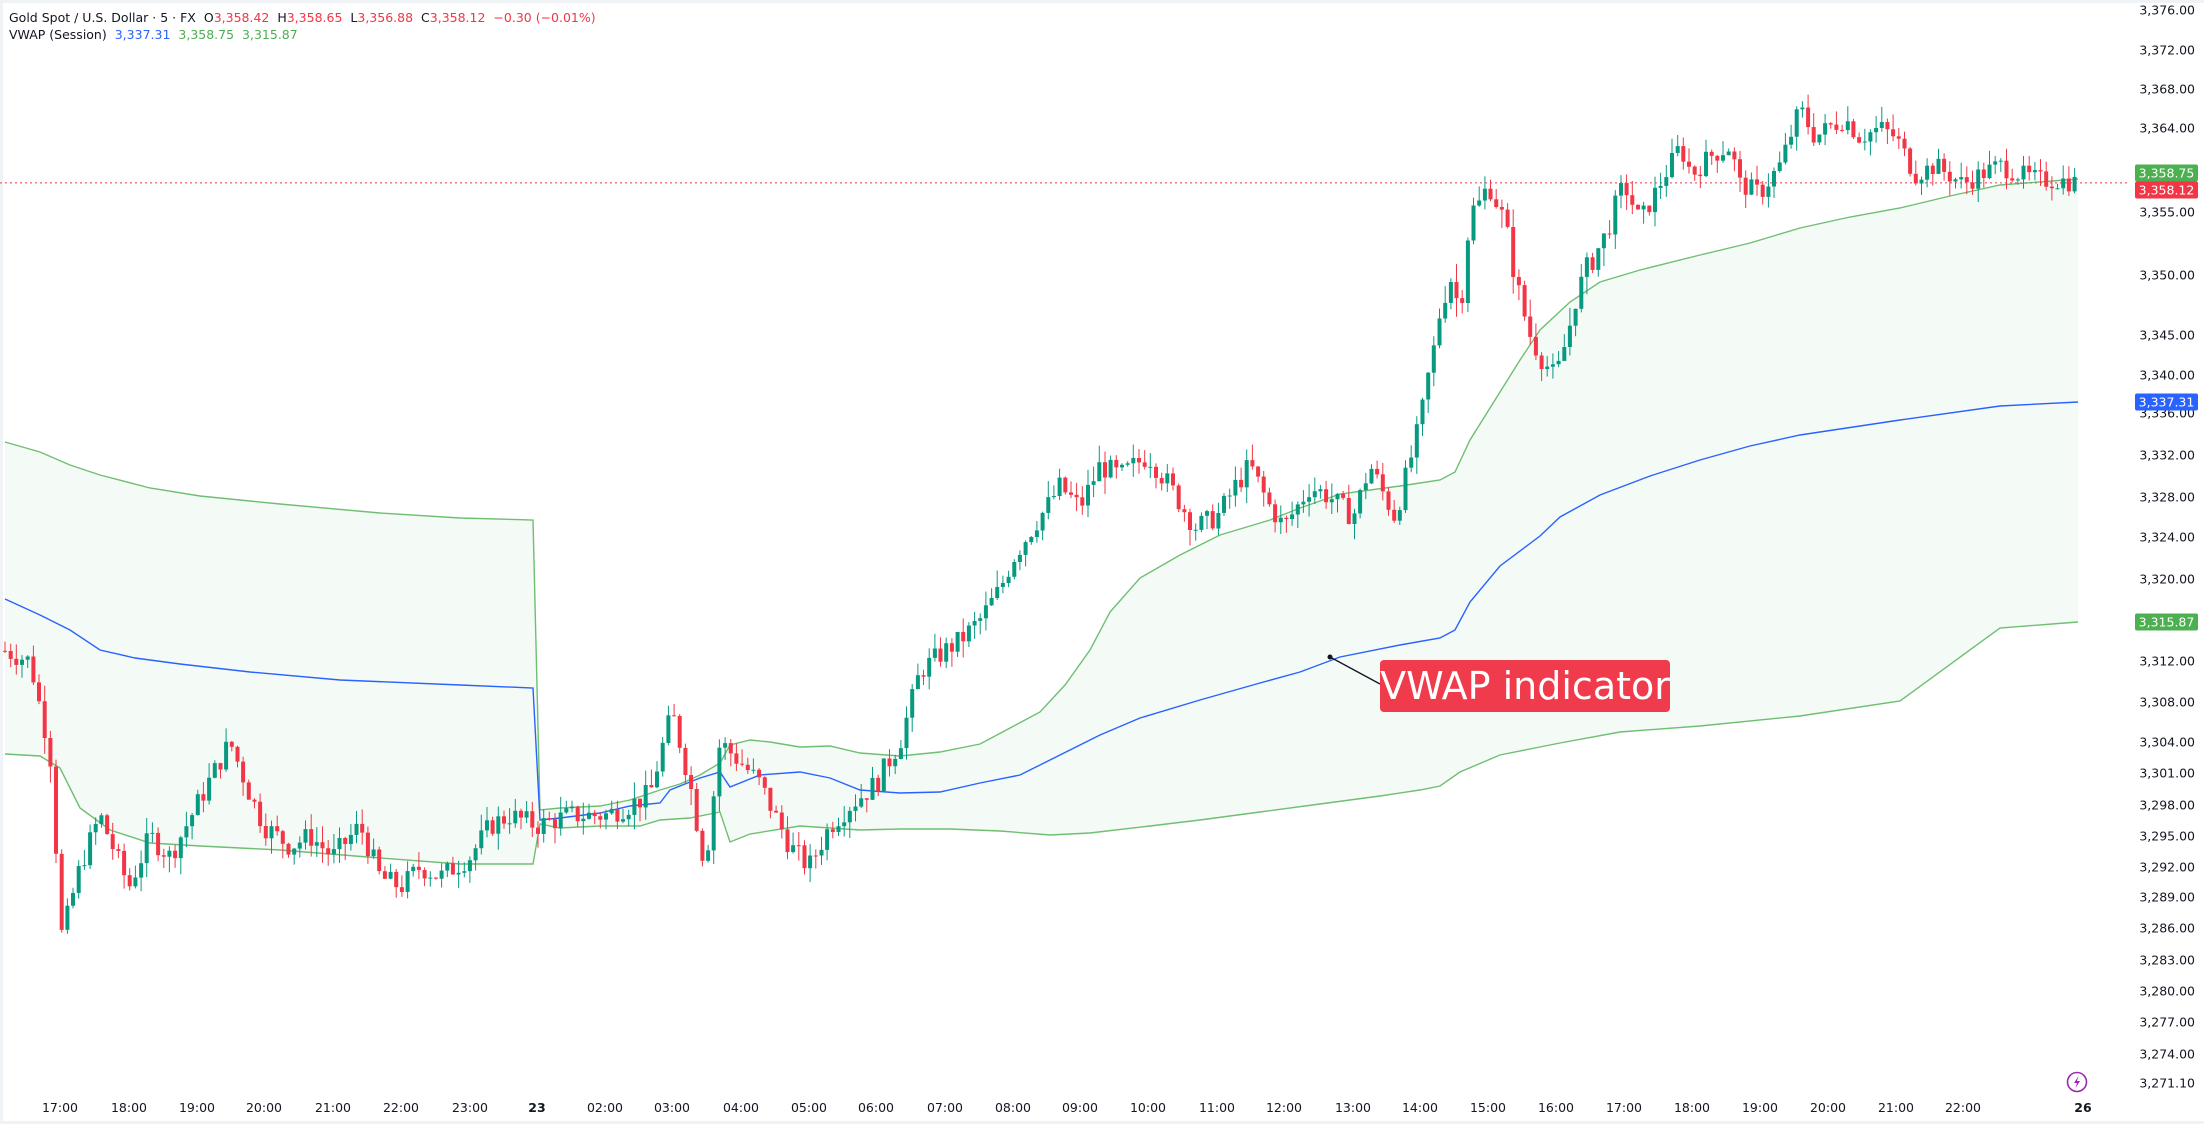  I want to click on indicator-name: VWAP (Session), so click(58, 34).